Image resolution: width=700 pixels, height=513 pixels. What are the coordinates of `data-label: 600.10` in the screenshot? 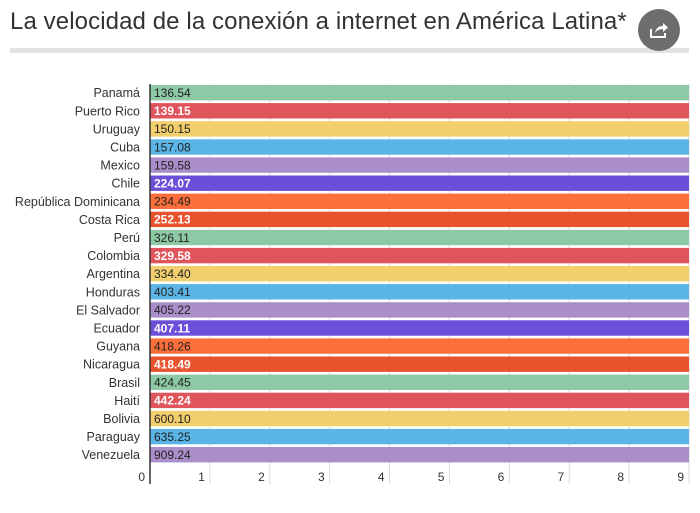 It's located at (172, 419).